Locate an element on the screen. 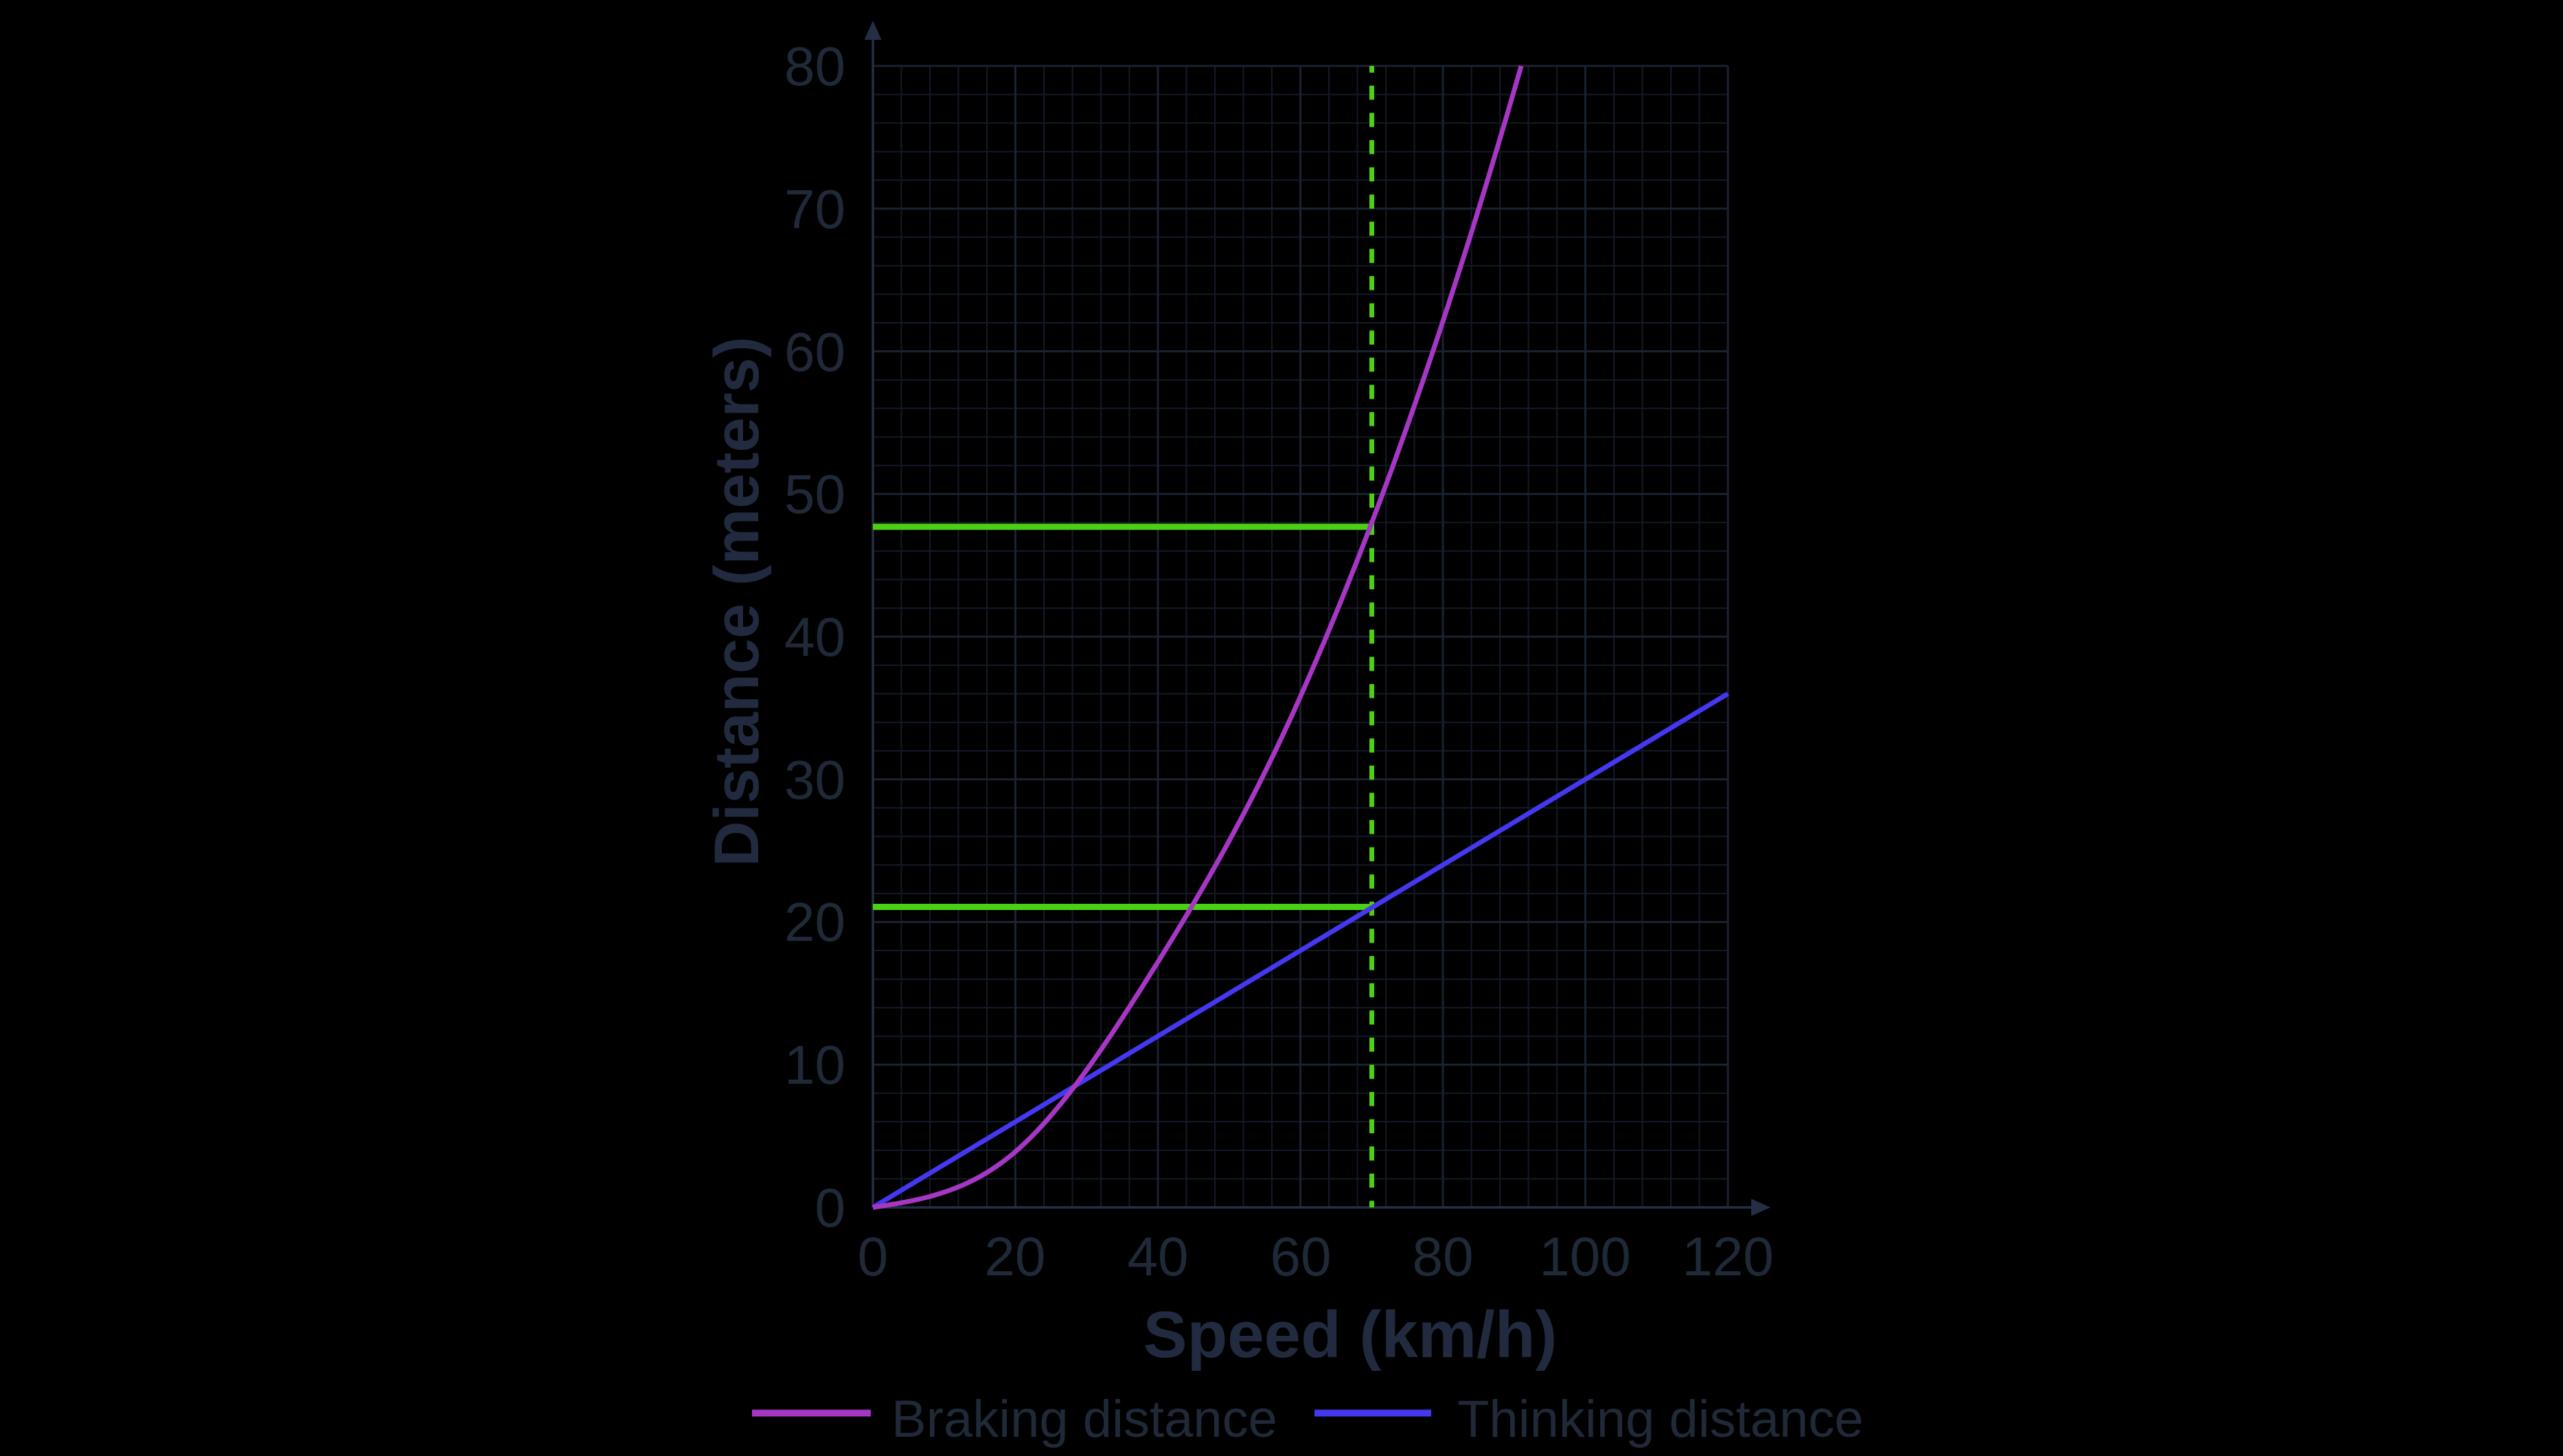 The width and height of the screenshot is (2563, 1456). svg-text: 120 is located at coordinates (1727, 1256).